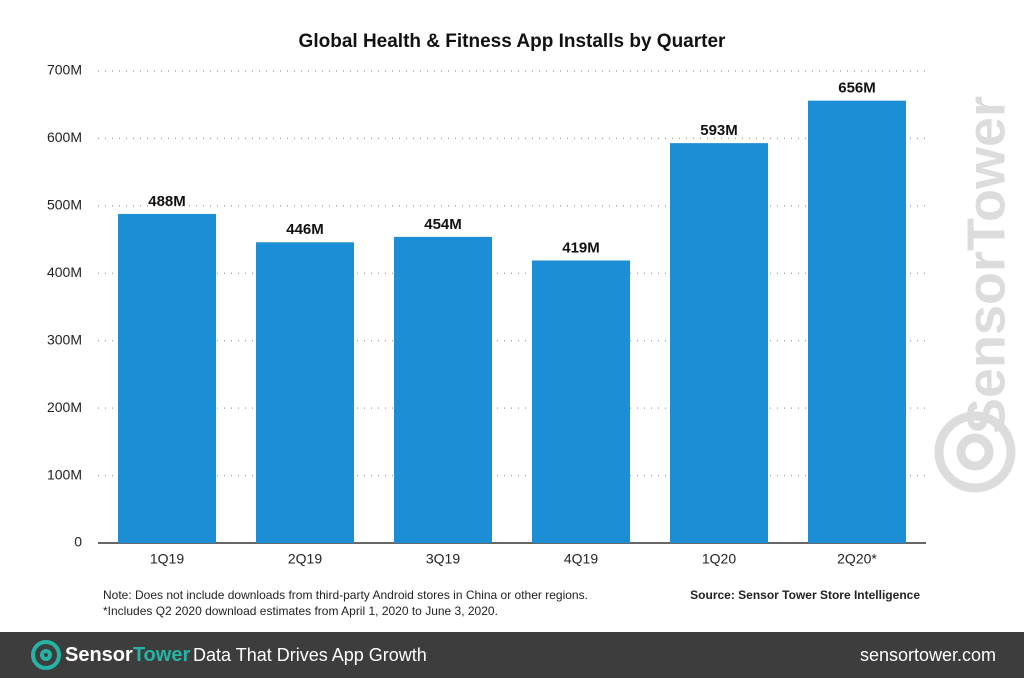  I want to click on value-label: 656M, so click(857, 88).